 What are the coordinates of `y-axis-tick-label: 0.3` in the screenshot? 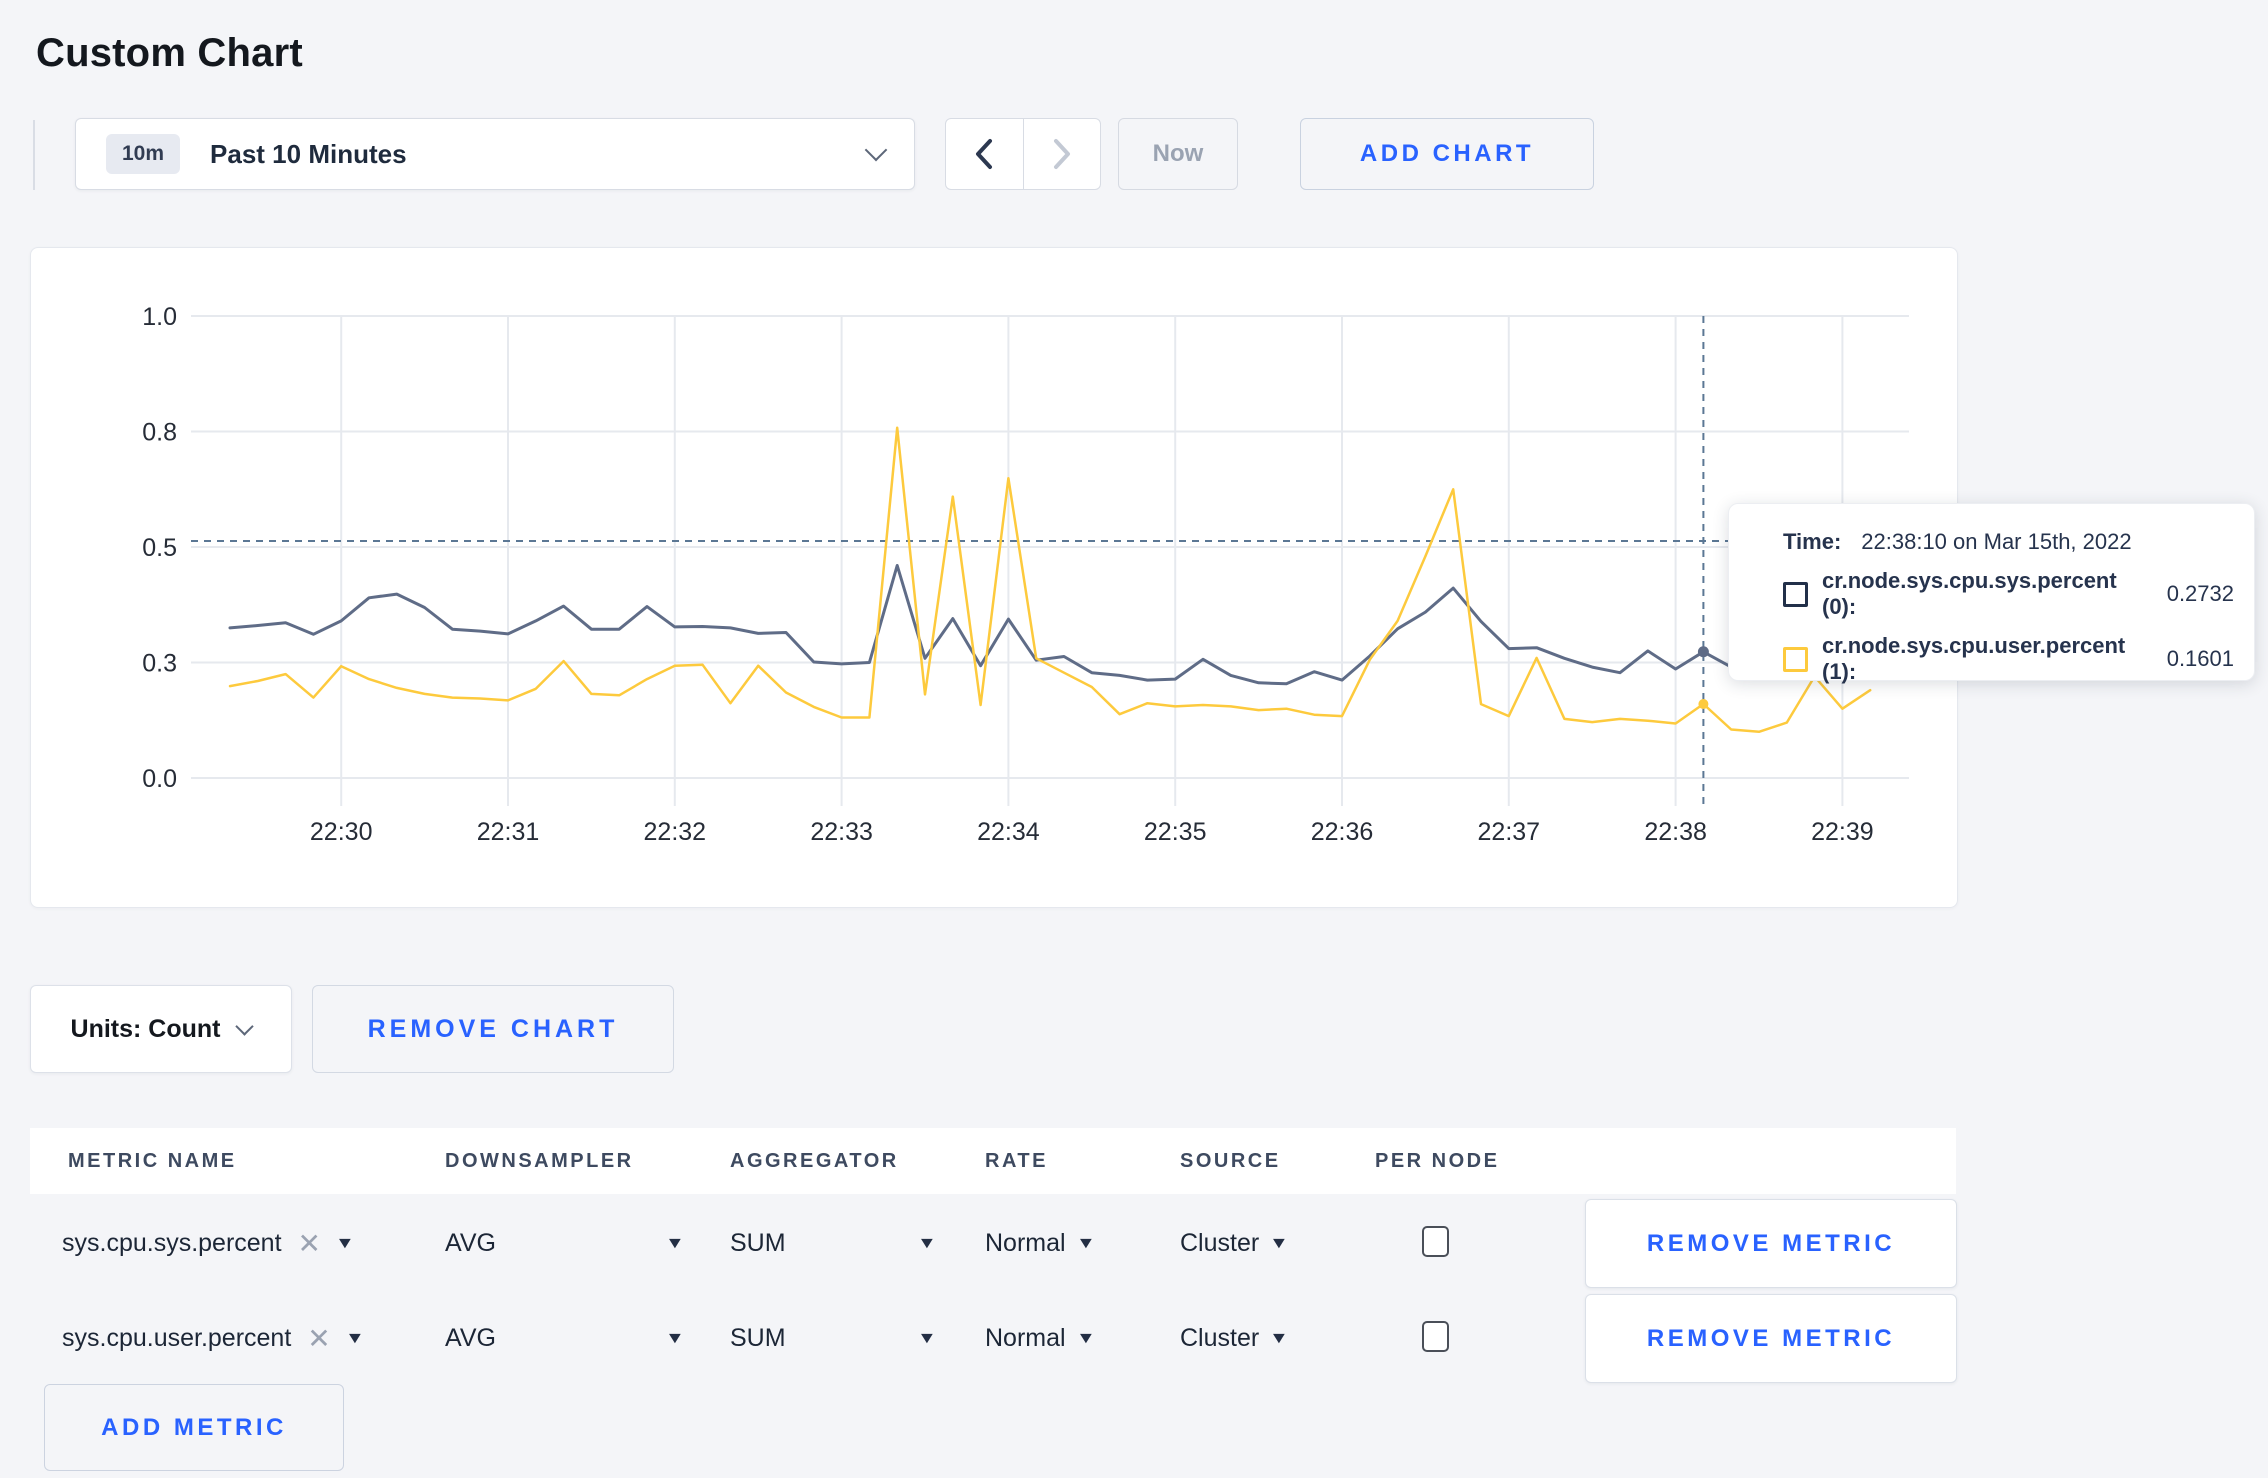 It's located at (159, 664).